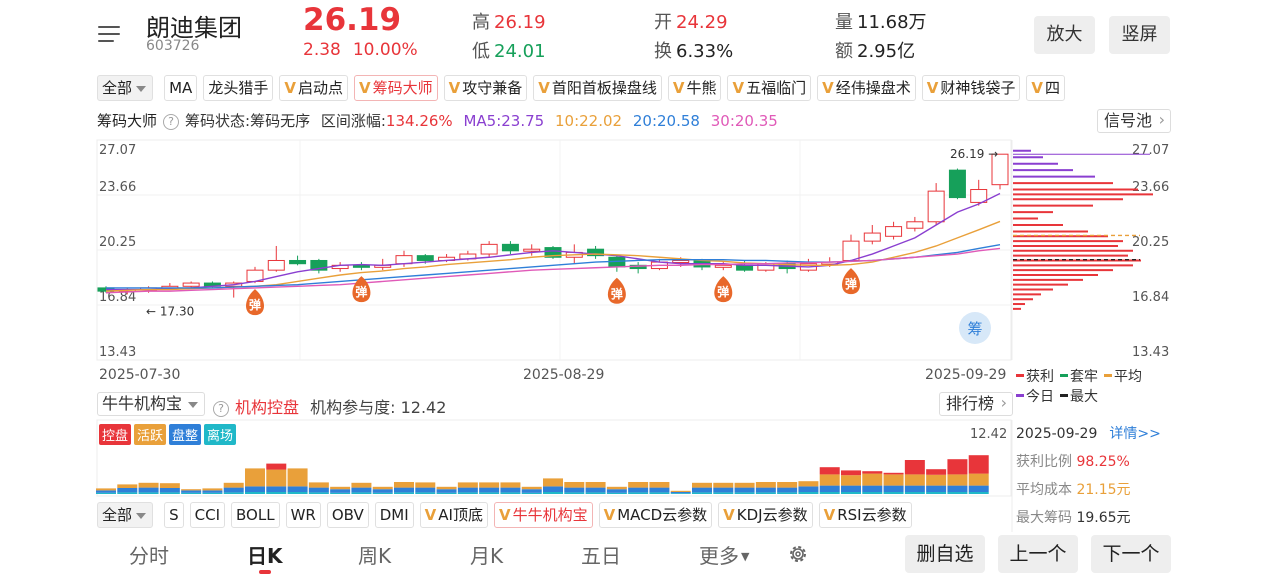 The height and width of the screenshot is (582, 1266). I want to click on tech-tag: DMI, so click(394, 515).